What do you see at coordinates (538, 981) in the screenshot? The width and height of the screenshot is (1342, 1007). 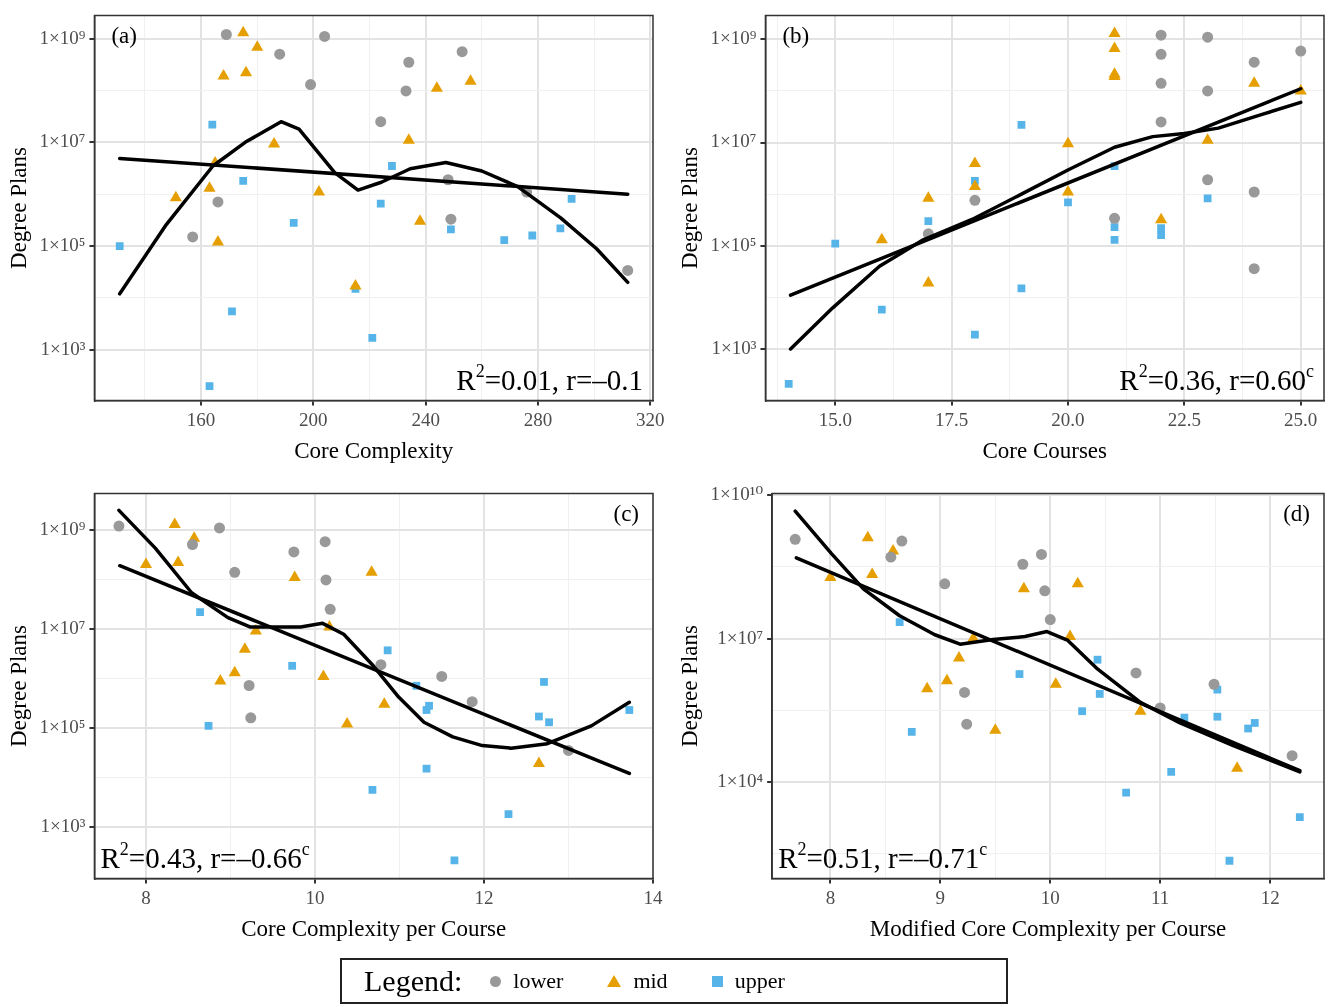 I see `legend-label: lower` at bounding box center [538, 981].